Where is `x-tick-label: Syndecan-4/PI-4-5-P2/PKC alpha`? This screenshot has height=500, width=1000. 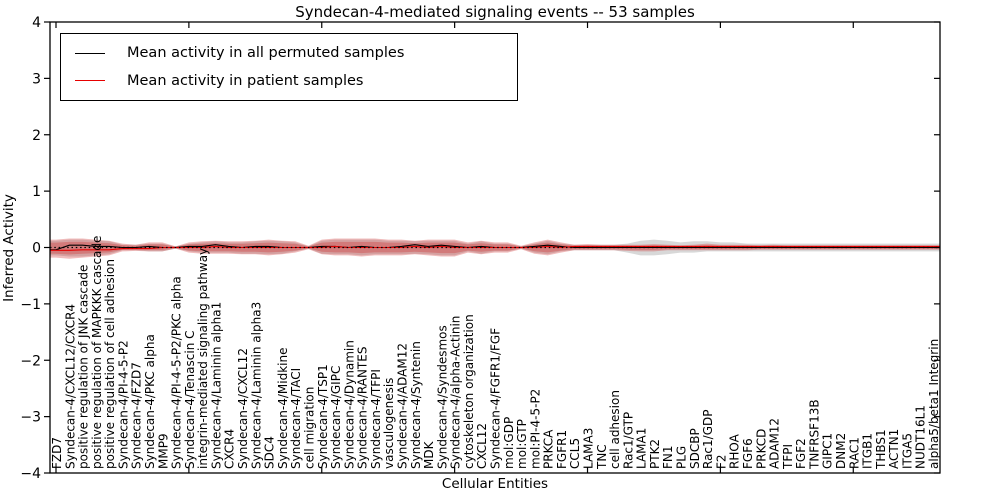
x-tick-label: Syndecan-4/PI-4-5-P2/PKC alpha is located at coordinates (177, 372).